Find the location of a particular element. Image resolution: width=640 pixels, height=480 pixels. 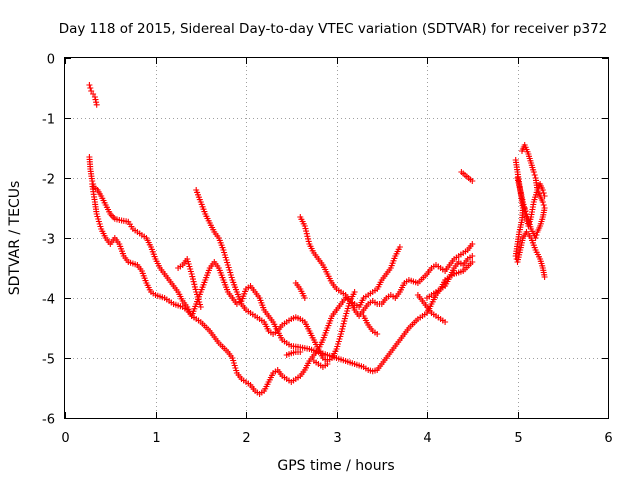

series-track-k is located at coordinates (431, 308).